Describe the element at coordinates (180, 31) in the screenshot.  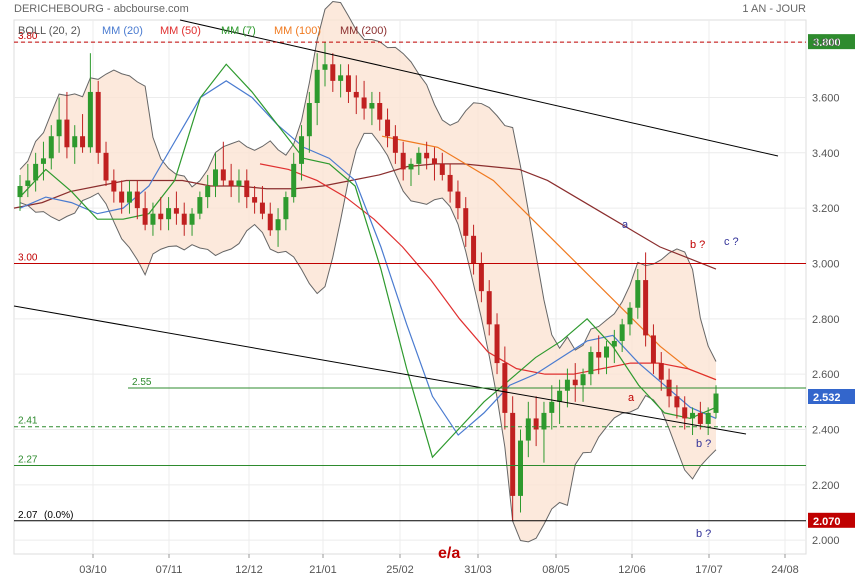
I see `legend-item: MM (50)` at that location.